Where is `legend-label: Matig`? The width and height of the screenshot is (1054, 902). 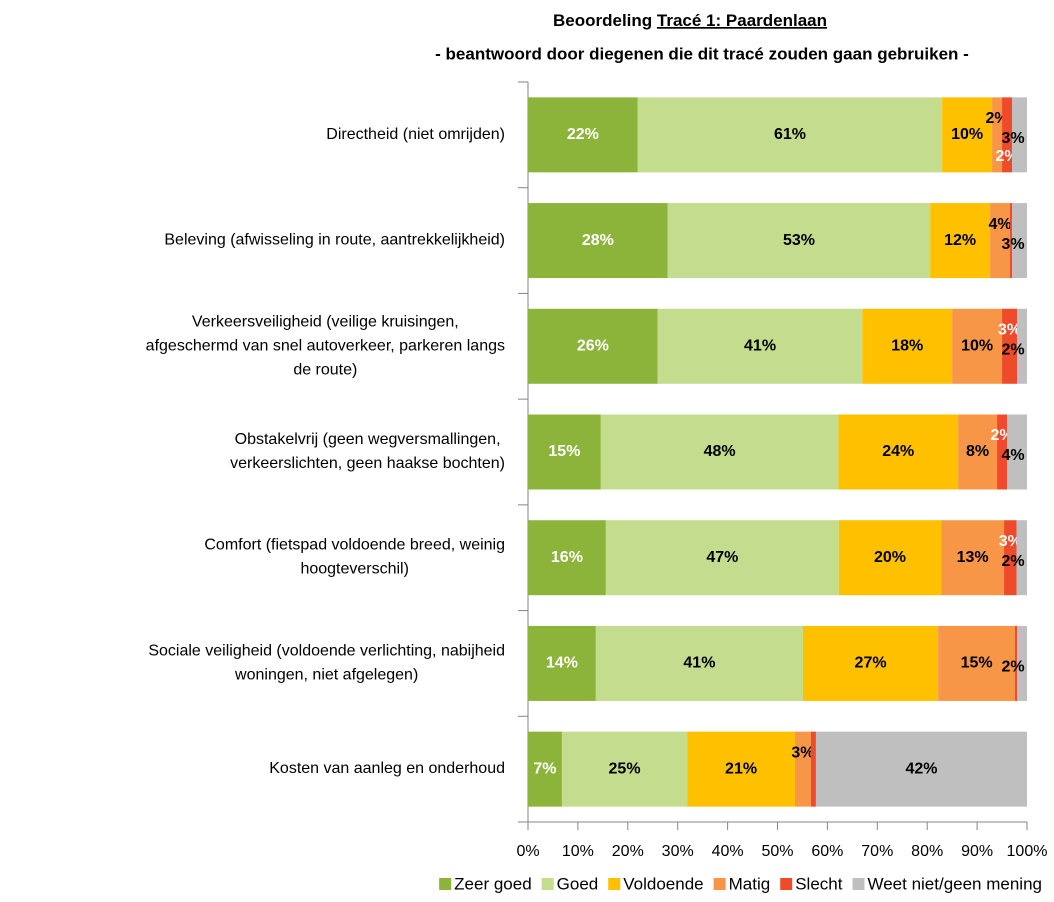
legend-label: Matig is located at coordinates (750, 883).